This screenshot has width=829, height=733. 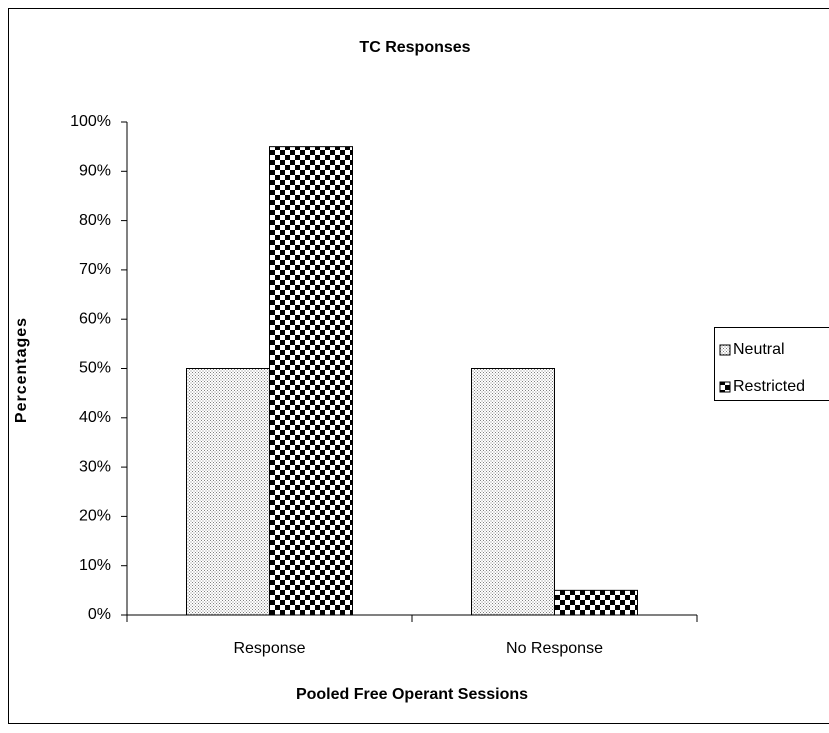 I want to click on legend-label: Restricted, so click(x=769, y=386).